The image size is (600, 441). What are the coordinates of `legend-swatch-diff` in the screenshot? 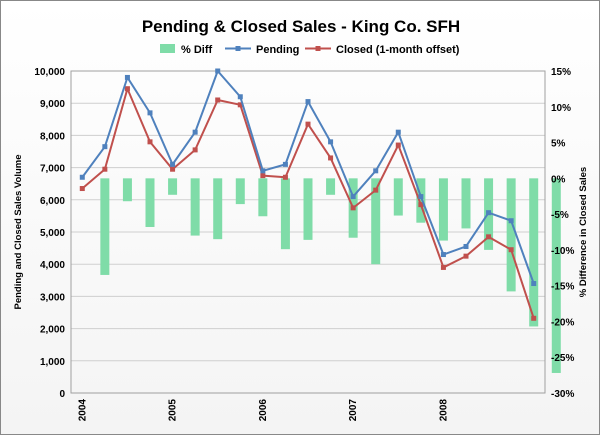 It's located at (167, 48).